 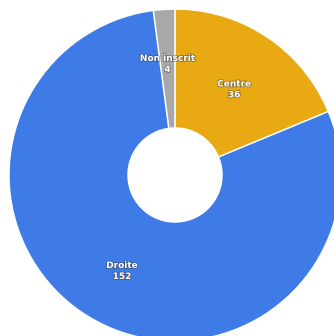 What do you see at coordinates (122, 277) in the screenshot?
I see `slice-value-droite: 152` at bounding box center [122, 277].